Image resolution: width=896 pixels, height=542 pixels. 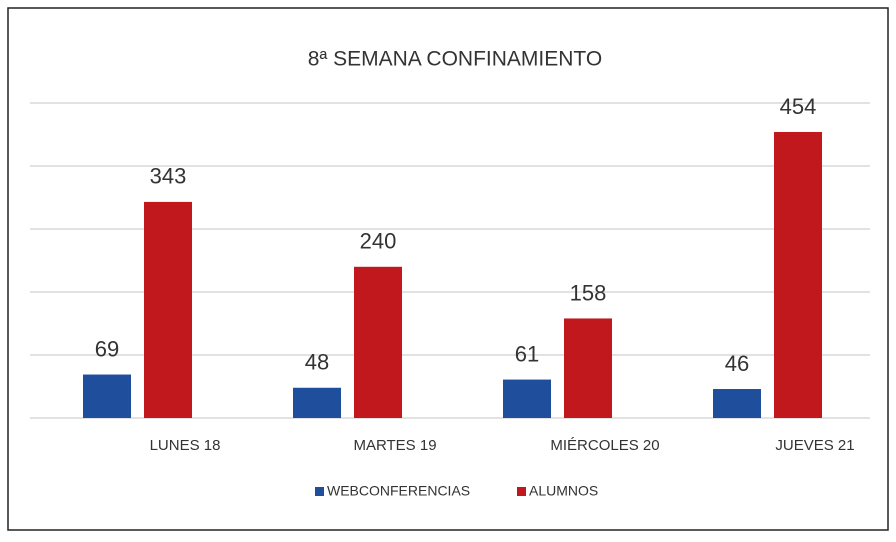 I want to click on legend-label: WEBCONFERENCIAS, so click(x=398, y=491).